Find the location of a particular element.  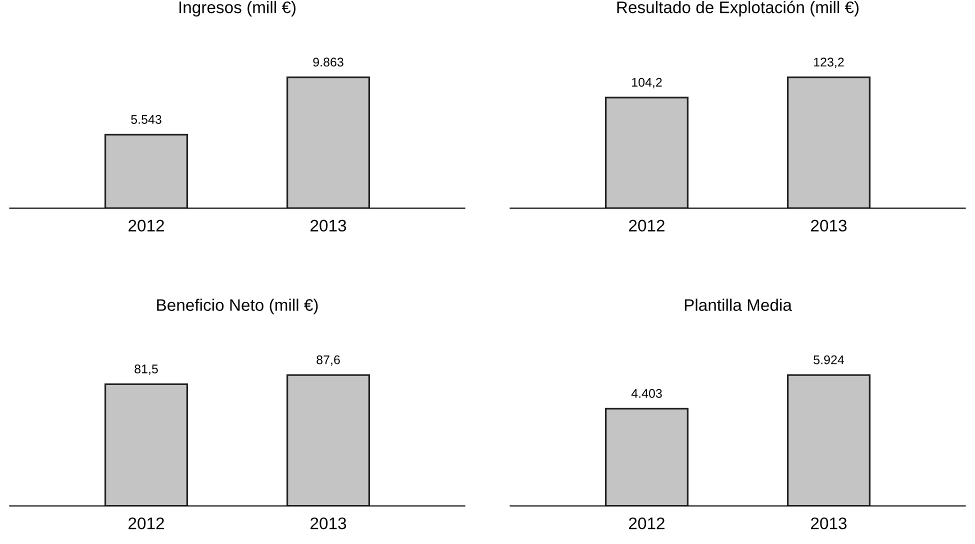

data-label: 87,6 is located at coordinates (328, 360).